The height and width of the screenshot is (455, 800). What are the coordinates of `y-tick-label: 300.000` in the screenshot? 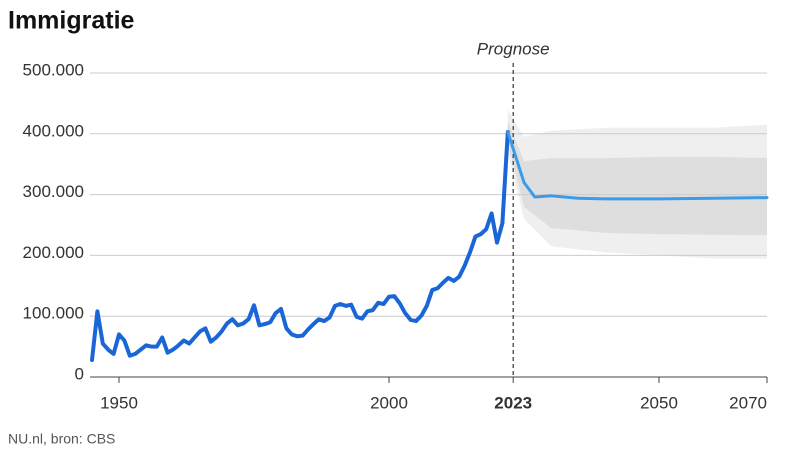 It's located at (53, 191).